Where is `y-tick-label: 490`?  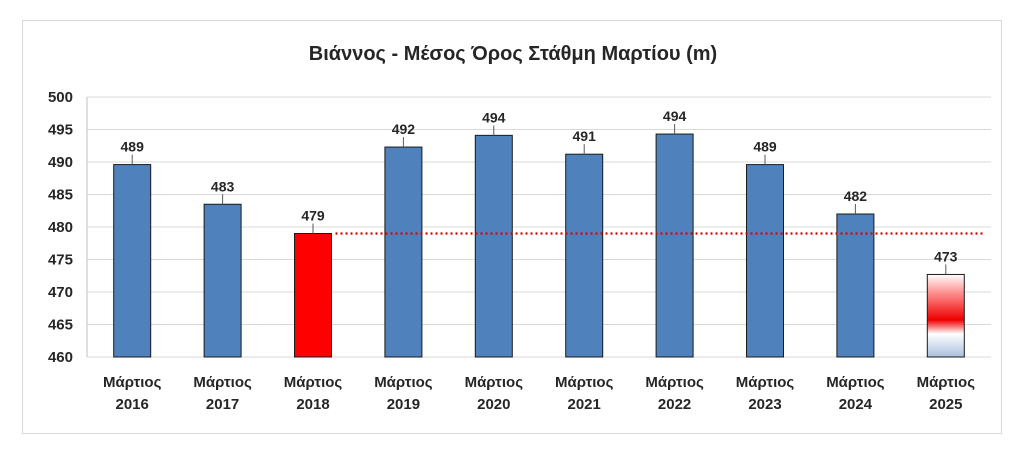 y-tick-label: 490 is located at coordinates (60, 162).